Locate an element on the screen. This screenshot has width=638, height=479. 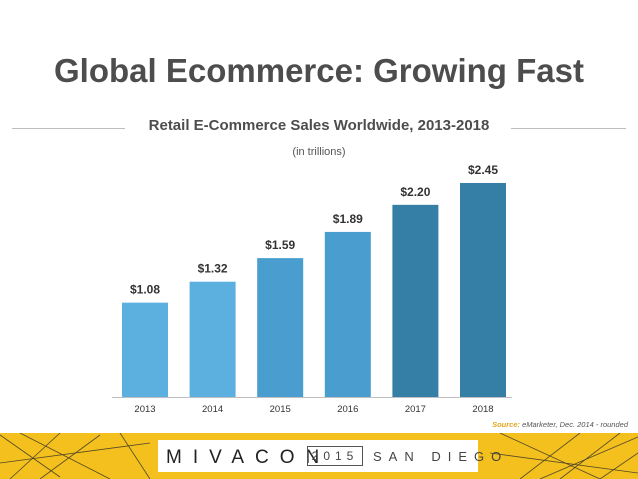
footer-banner: MIVACON 2015 SAN DIEGO is located at coordinates (319, 456).